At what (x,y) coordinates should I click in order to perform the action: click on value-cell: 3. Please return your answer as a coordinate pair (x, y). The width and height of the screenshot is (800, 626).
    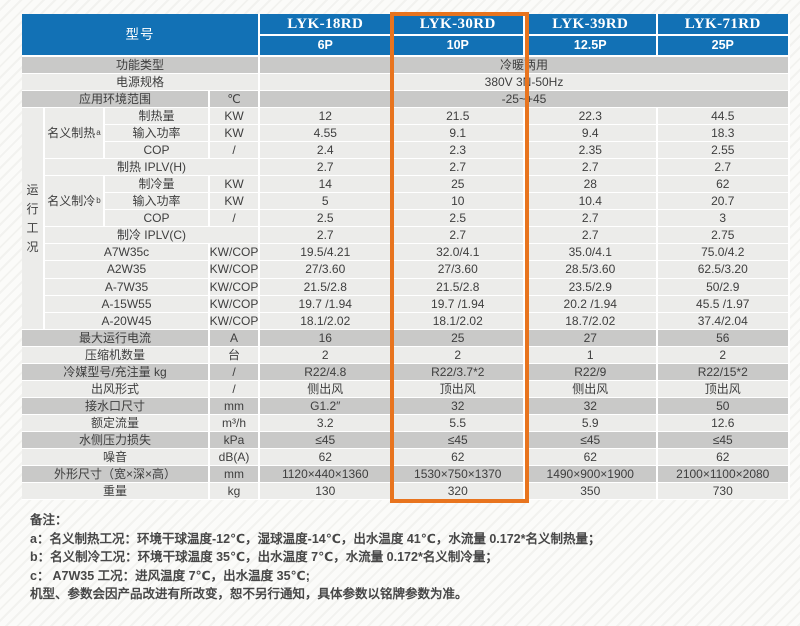
    Looking at the image, I should click on (723, 219).